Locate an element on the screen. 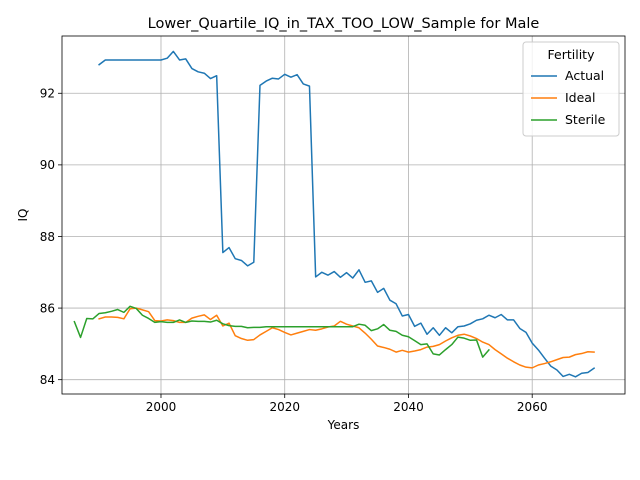  legend-label-sterile: Sterile is located at coordinates (585, 119).